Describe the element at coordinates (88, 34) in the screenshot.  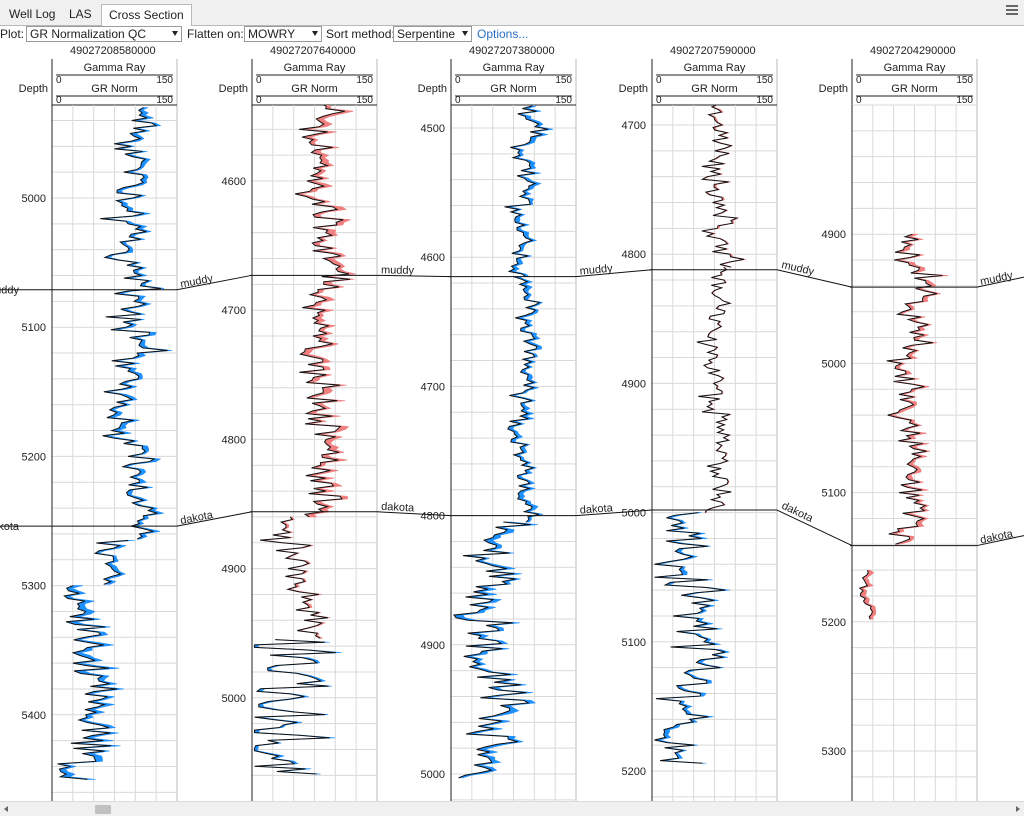
I see `plot-select-value: GR Normalization QC` at that location.